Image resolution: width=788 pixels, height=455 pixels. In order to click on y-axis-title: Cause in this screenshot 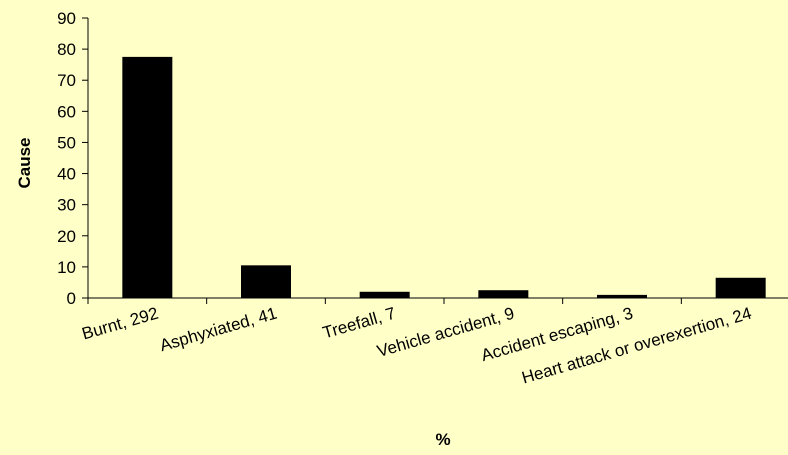, I will do `click(24, 162)`.